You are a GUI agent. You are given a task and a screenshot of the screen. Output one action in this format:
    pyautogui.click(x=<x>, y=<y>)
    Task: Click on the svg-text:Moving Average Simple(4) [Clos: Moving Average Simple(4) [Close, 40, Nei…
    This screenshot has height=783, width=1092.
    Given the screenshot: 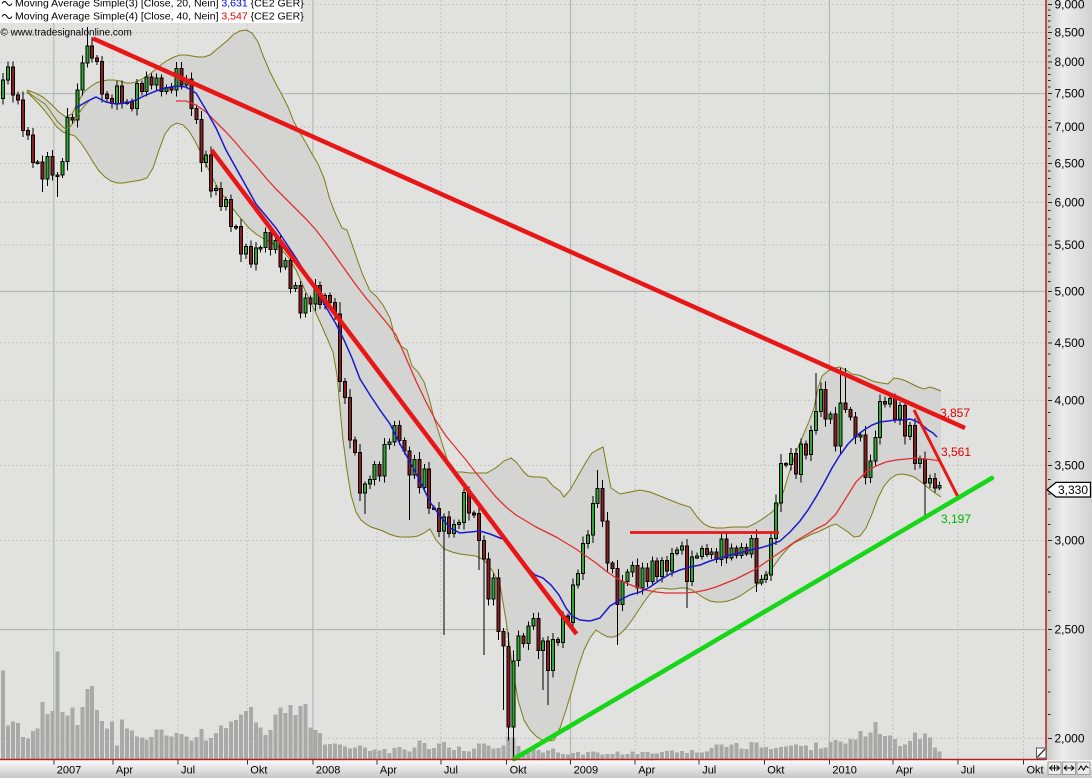 What is the action you would take?
    pyautogui.click(x=159, y=17)
    